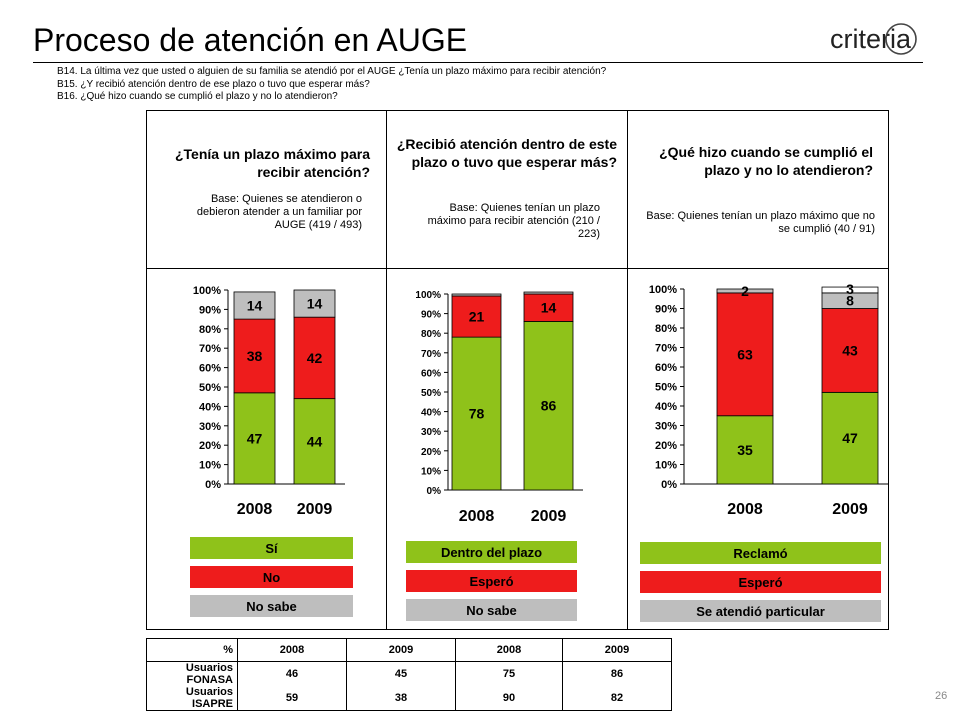  Describe the element at coordinates (192, 698) in the screenshot. I see `table-row-label: Usuarios ISAPRE` at that location.